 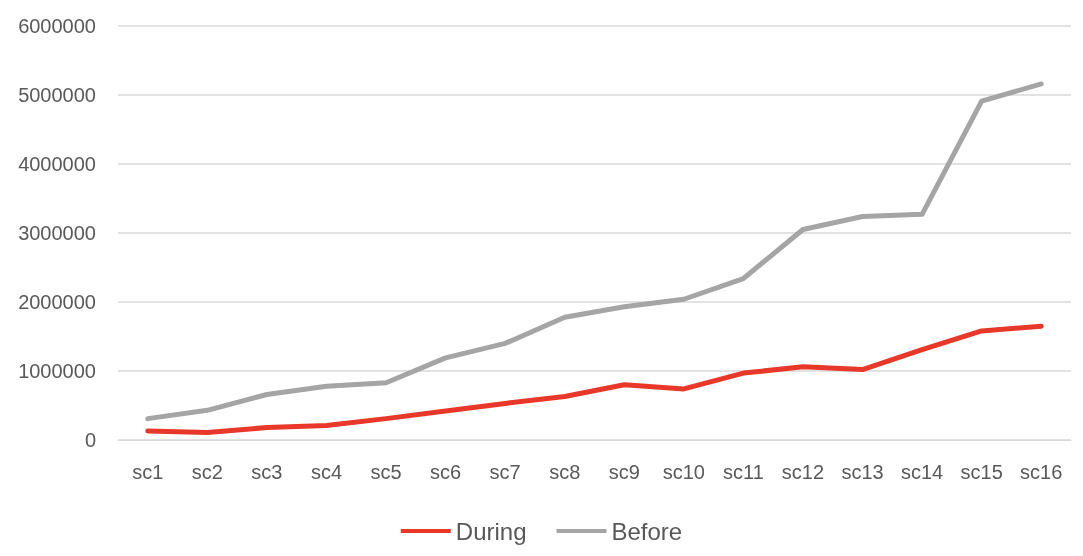 I want to click on x-tick-label: sc4, so click(x=326, y=472).